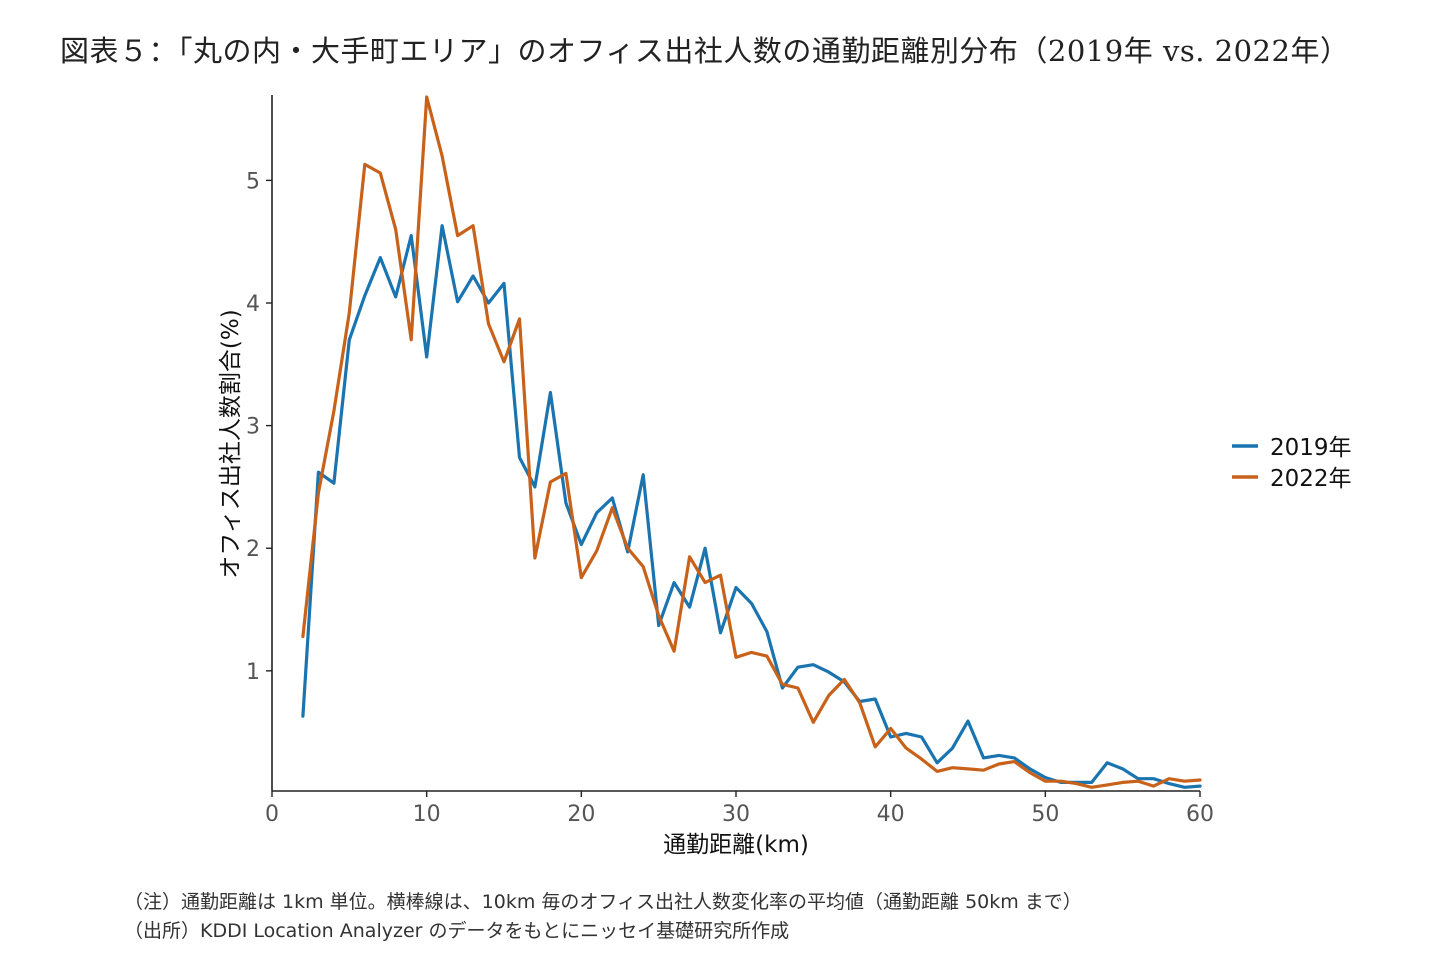 This screenshot has height=969, width=1449. What do you see at coordinates (736, 845) in the screenshot?
I see `x-axis-title: 通勤距離(km)` at bounding box center [736, 845].